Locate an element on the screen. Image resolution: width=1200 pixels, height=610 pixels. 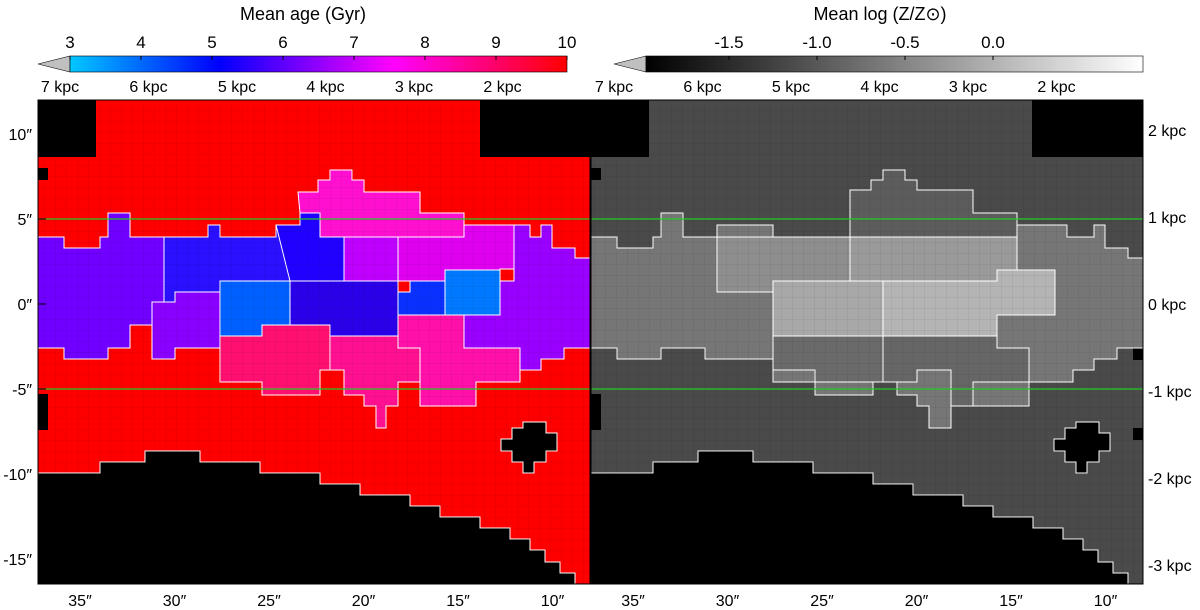
y-tick-label: 5″ is located at coordinates (24, 220).